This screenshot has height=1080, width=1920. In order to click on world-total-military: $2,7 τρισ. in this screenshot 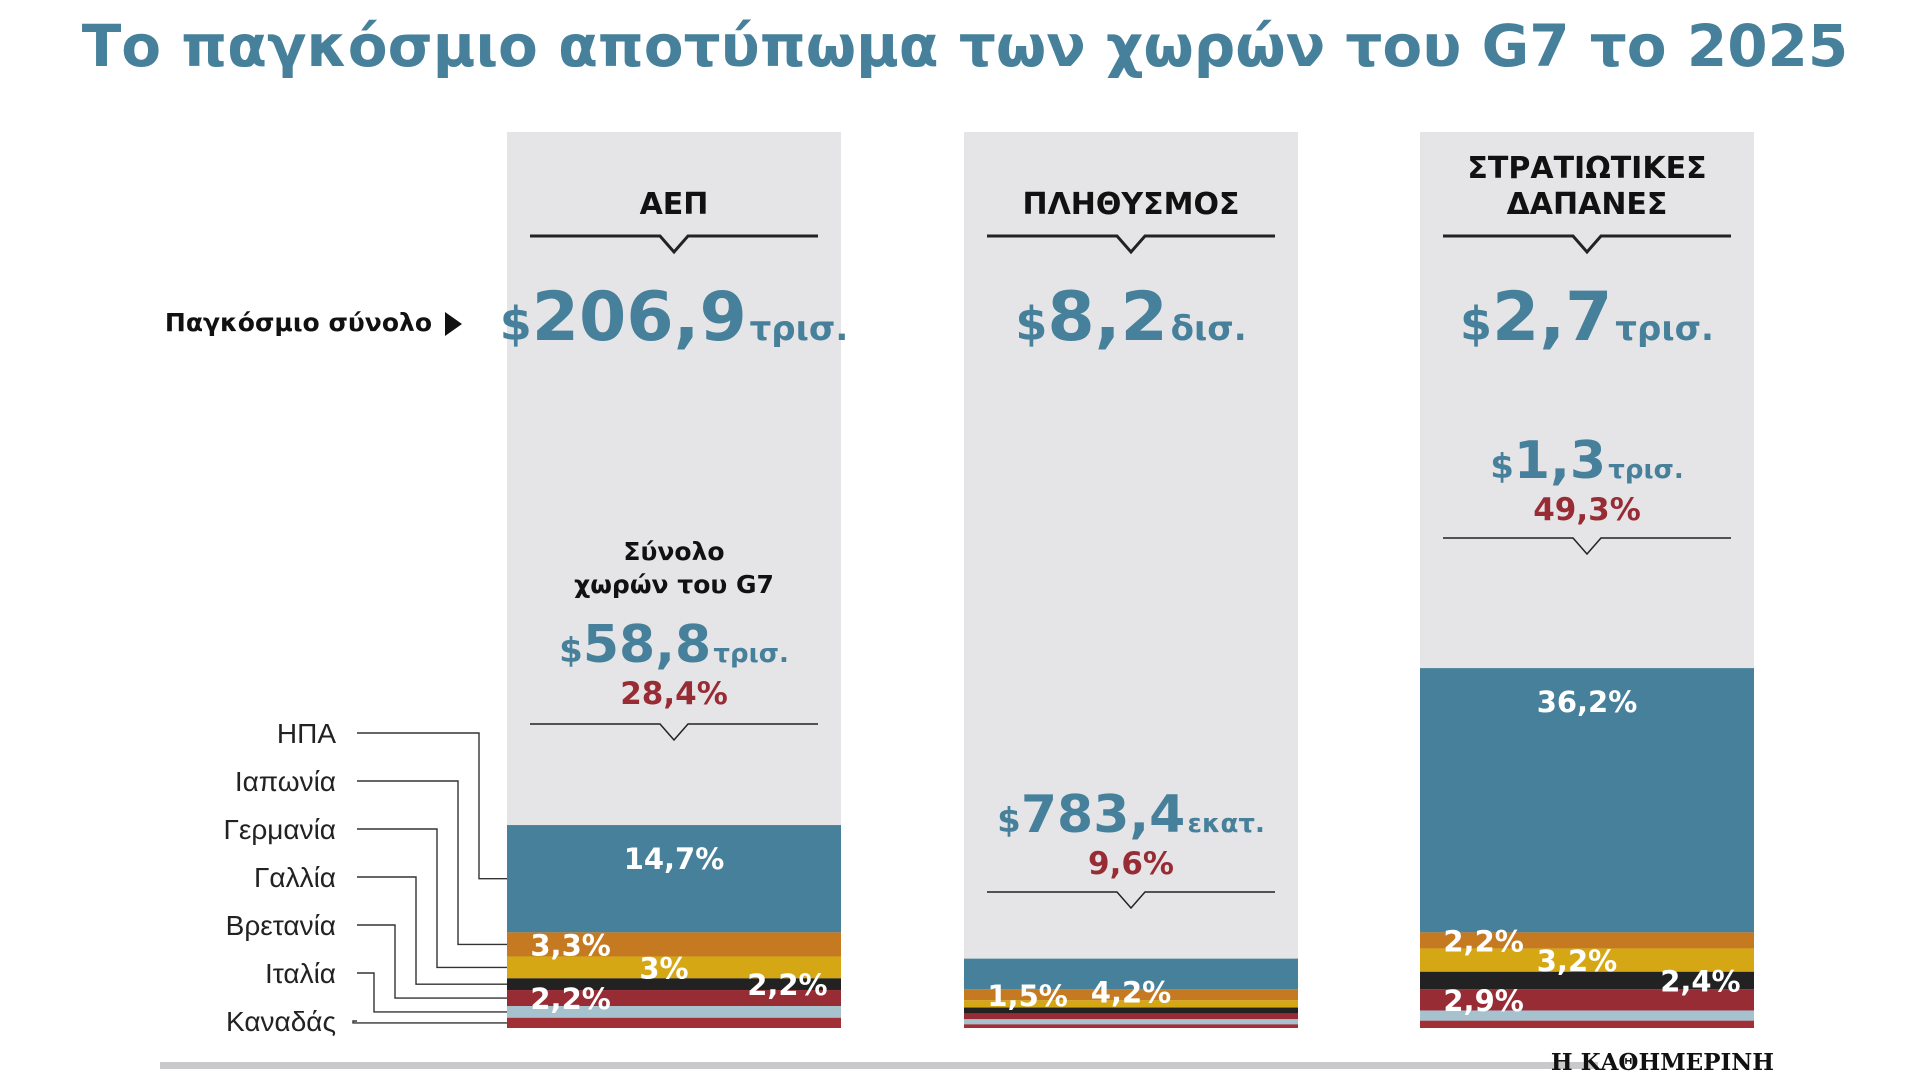, I will do `click(1587, 317)`.